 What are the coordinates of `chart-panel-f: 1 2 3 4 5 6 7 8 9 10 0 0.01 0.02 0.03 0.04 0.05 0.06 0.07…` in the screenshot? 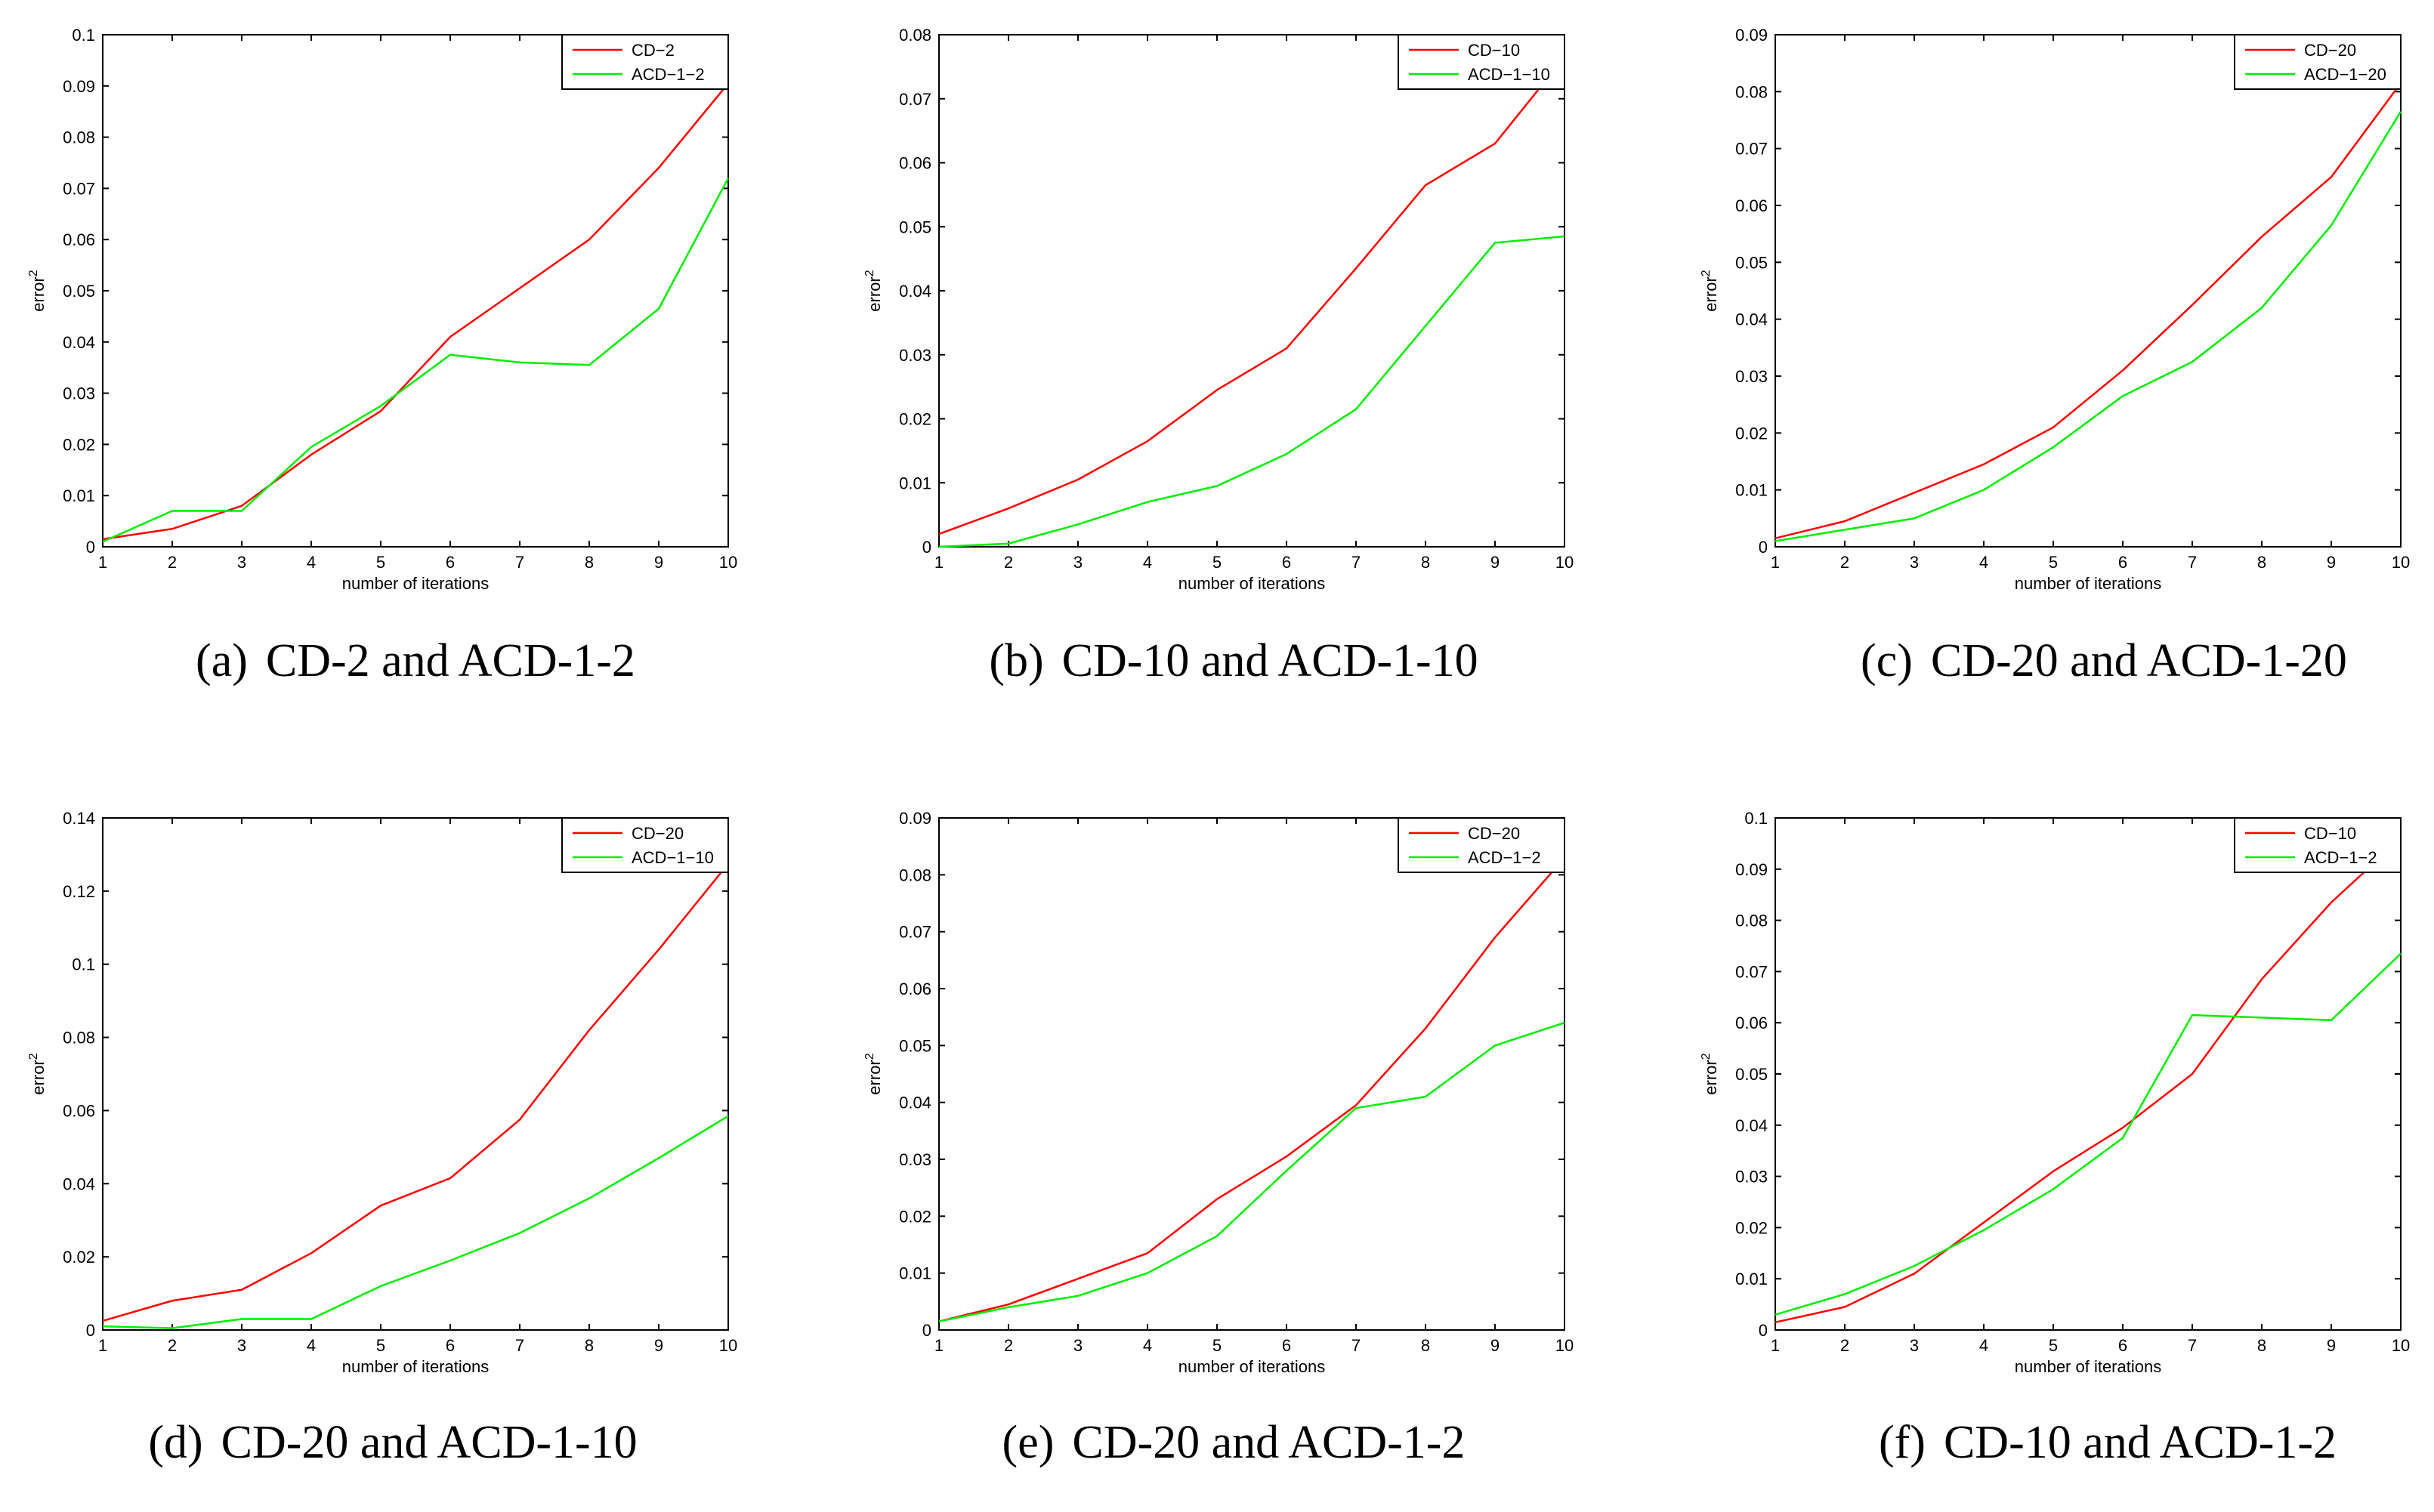 It's located at (2055, 1138).